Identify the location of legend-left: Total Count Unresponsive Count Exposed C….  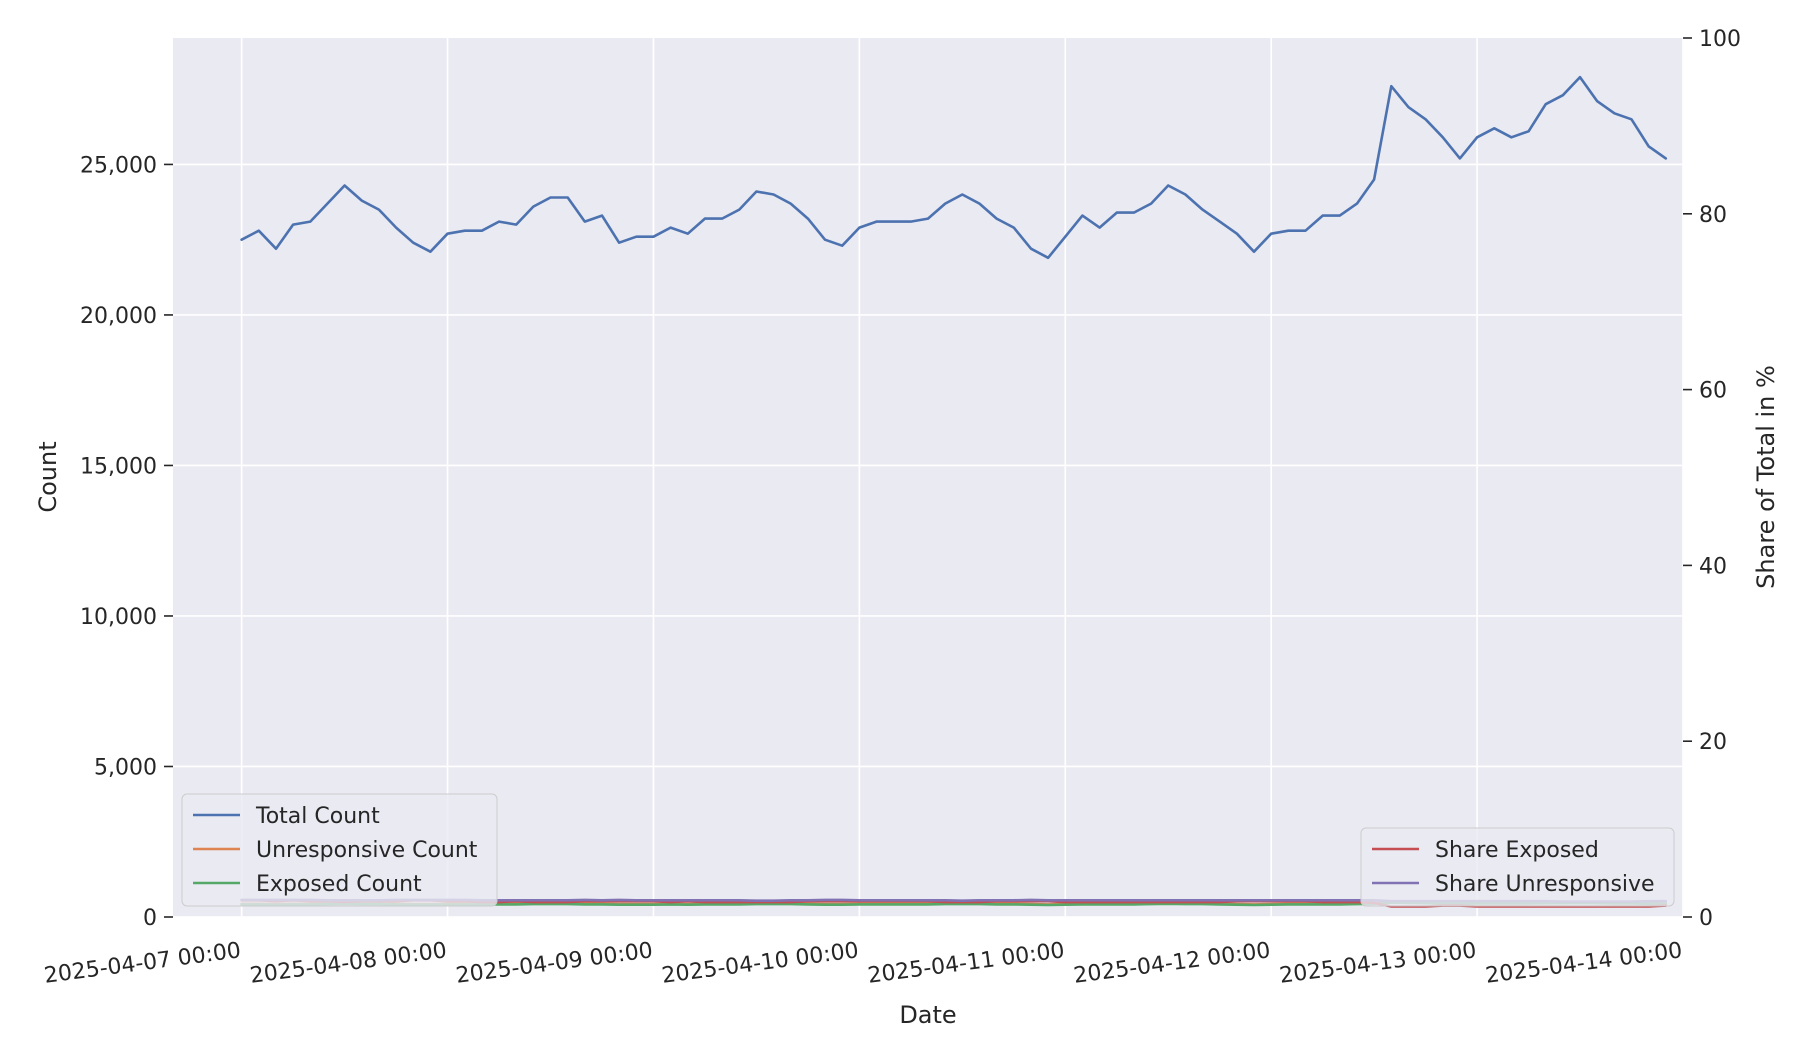
(339, 850).